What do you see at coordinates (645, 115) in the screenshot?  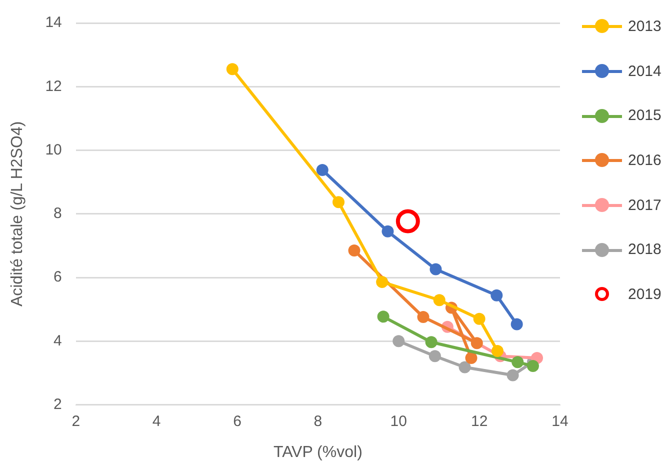 I see `legend-label: 2015` at bounding box center [645, 115].